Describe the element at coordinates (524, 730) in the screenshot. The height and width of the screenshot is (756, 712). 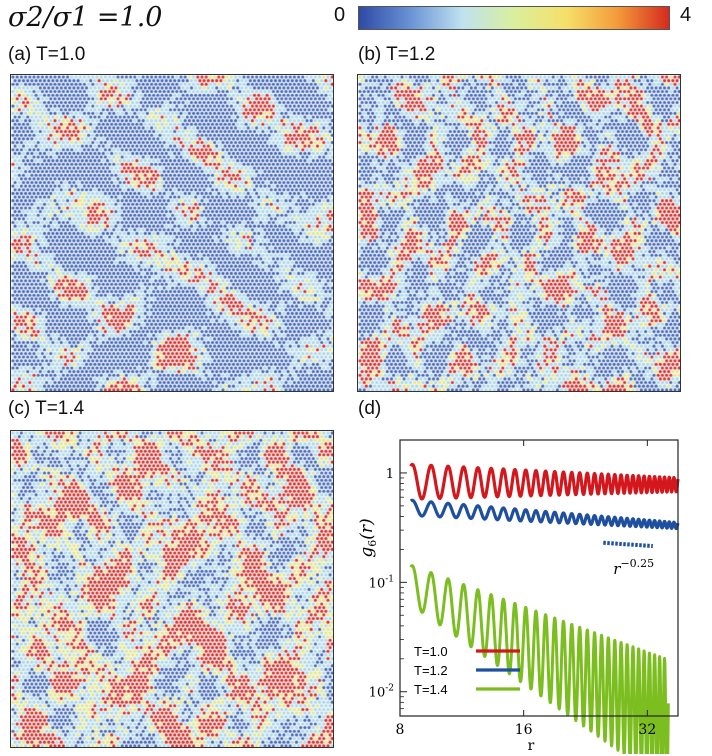
I see `x-tick-label-2: 16` at that location.